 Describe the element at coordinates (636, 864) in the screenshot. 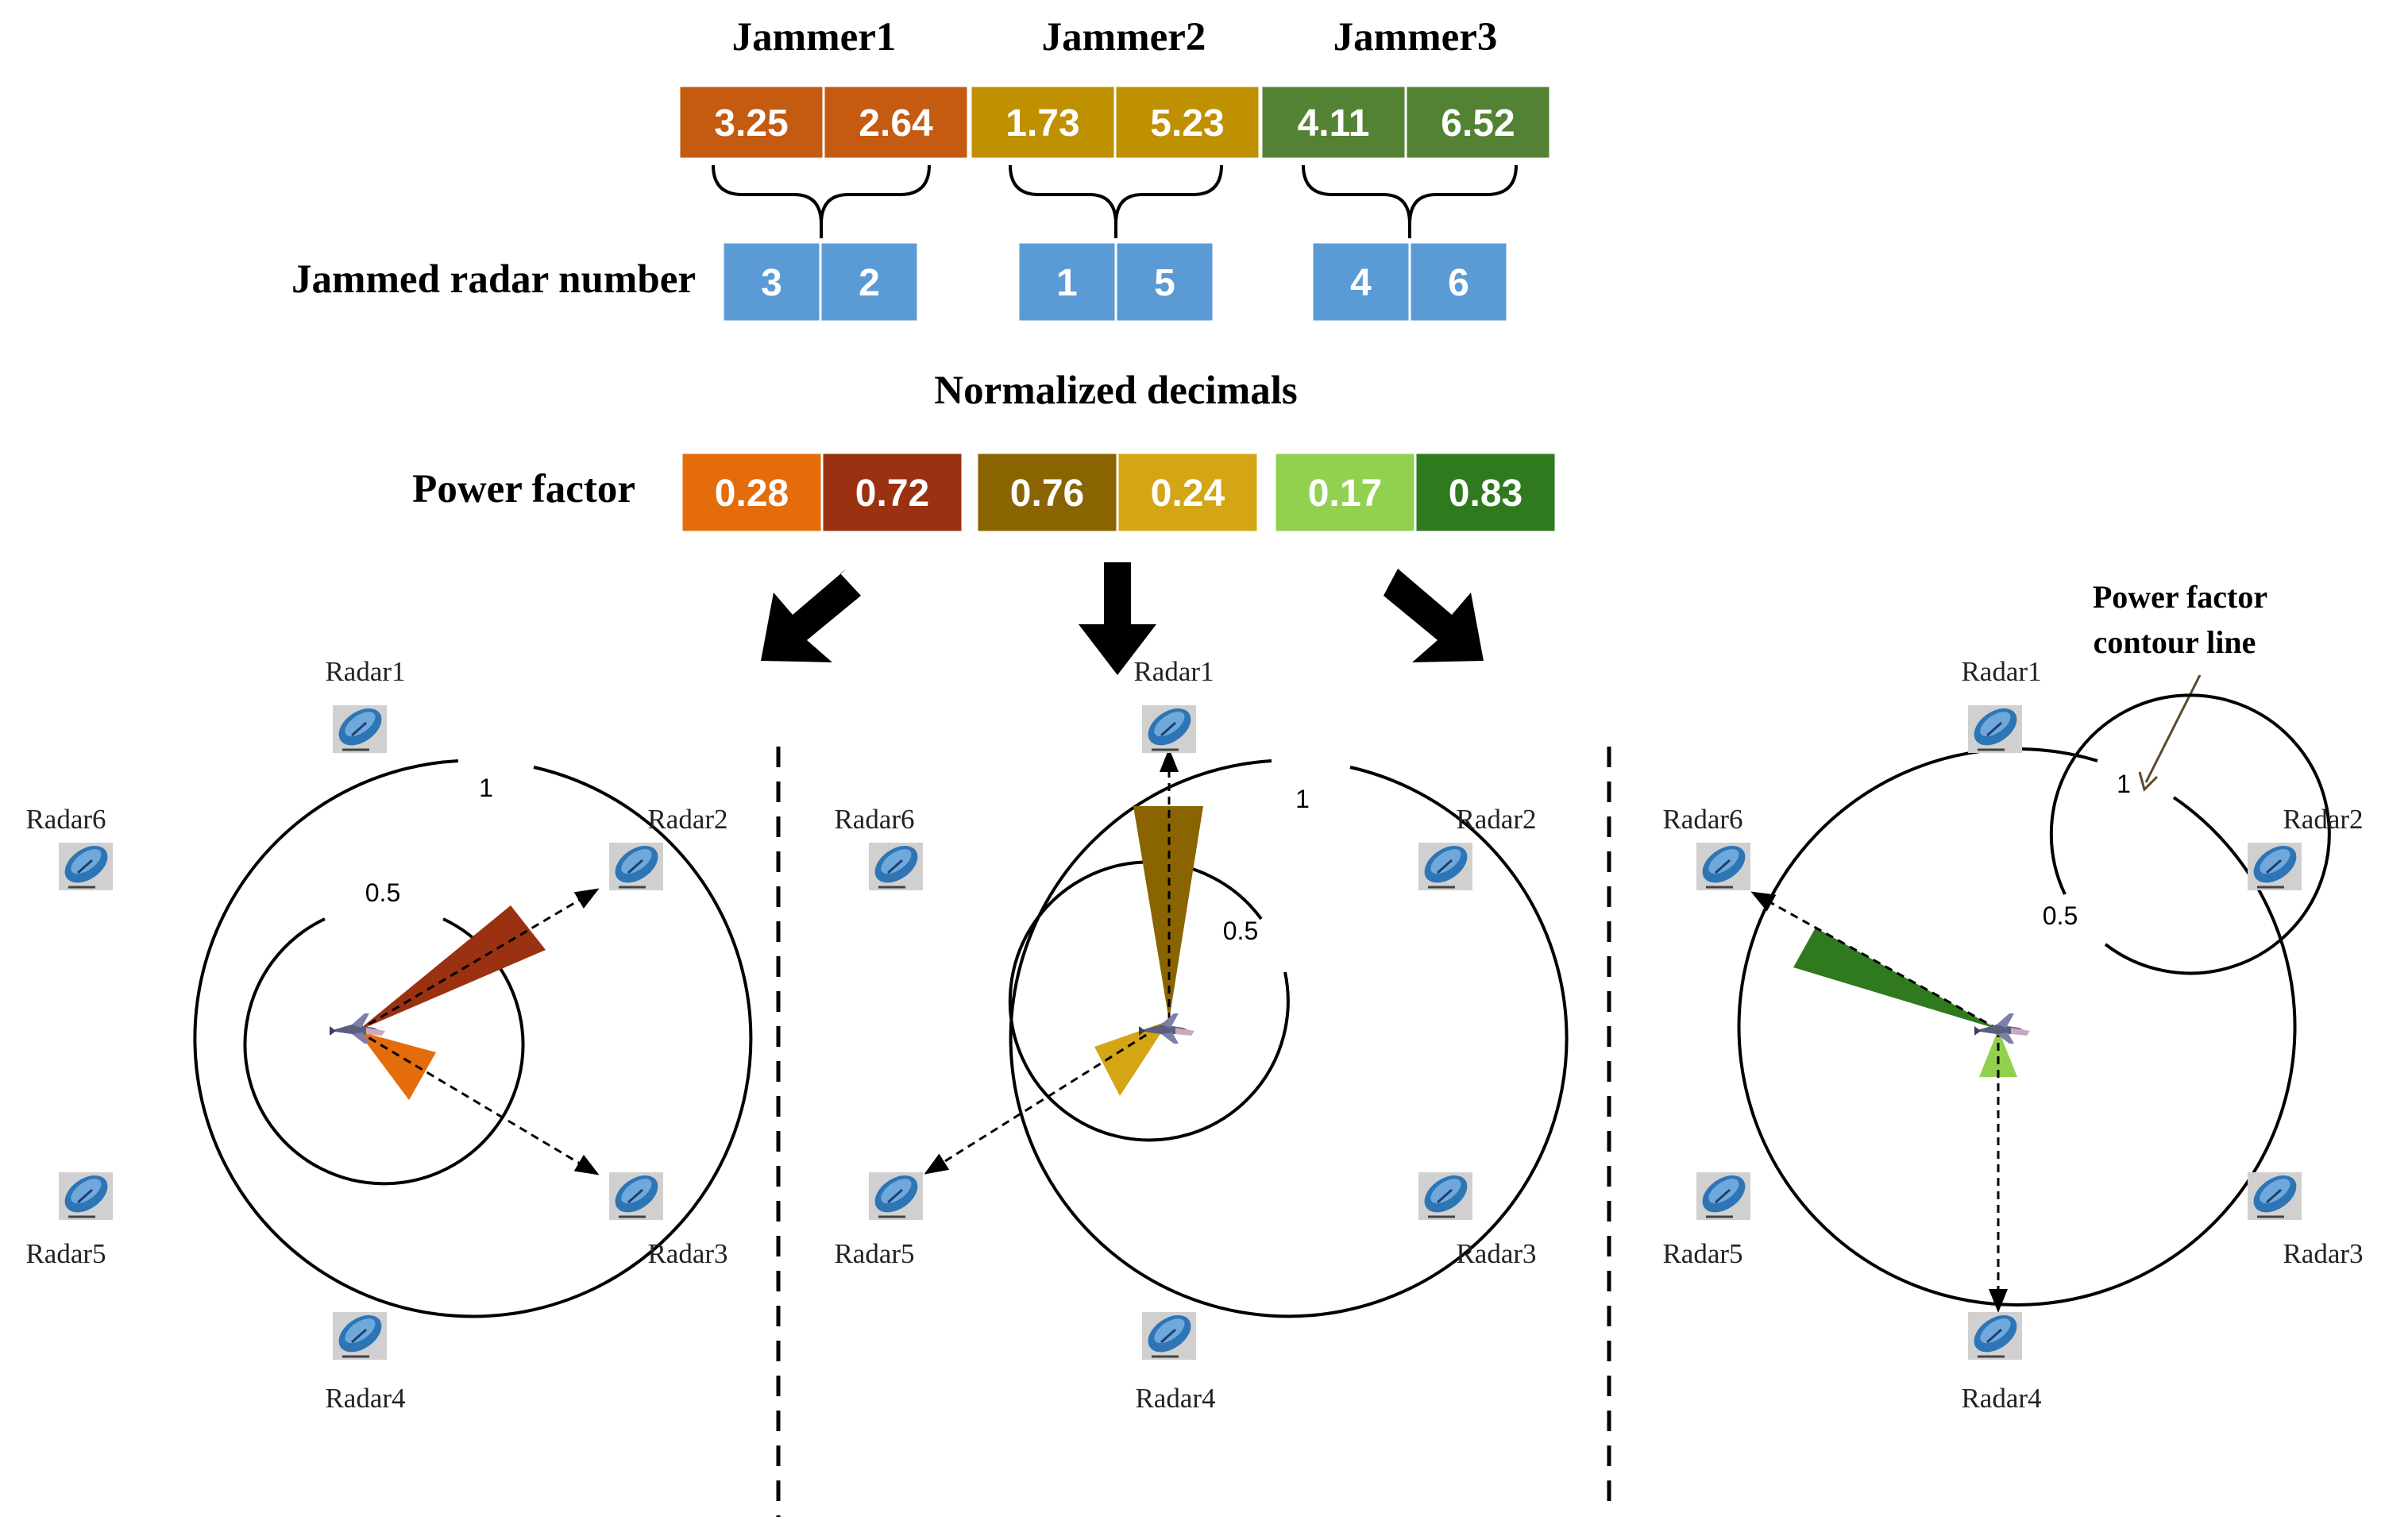

I see `panel1-radar2-icon` at that location.